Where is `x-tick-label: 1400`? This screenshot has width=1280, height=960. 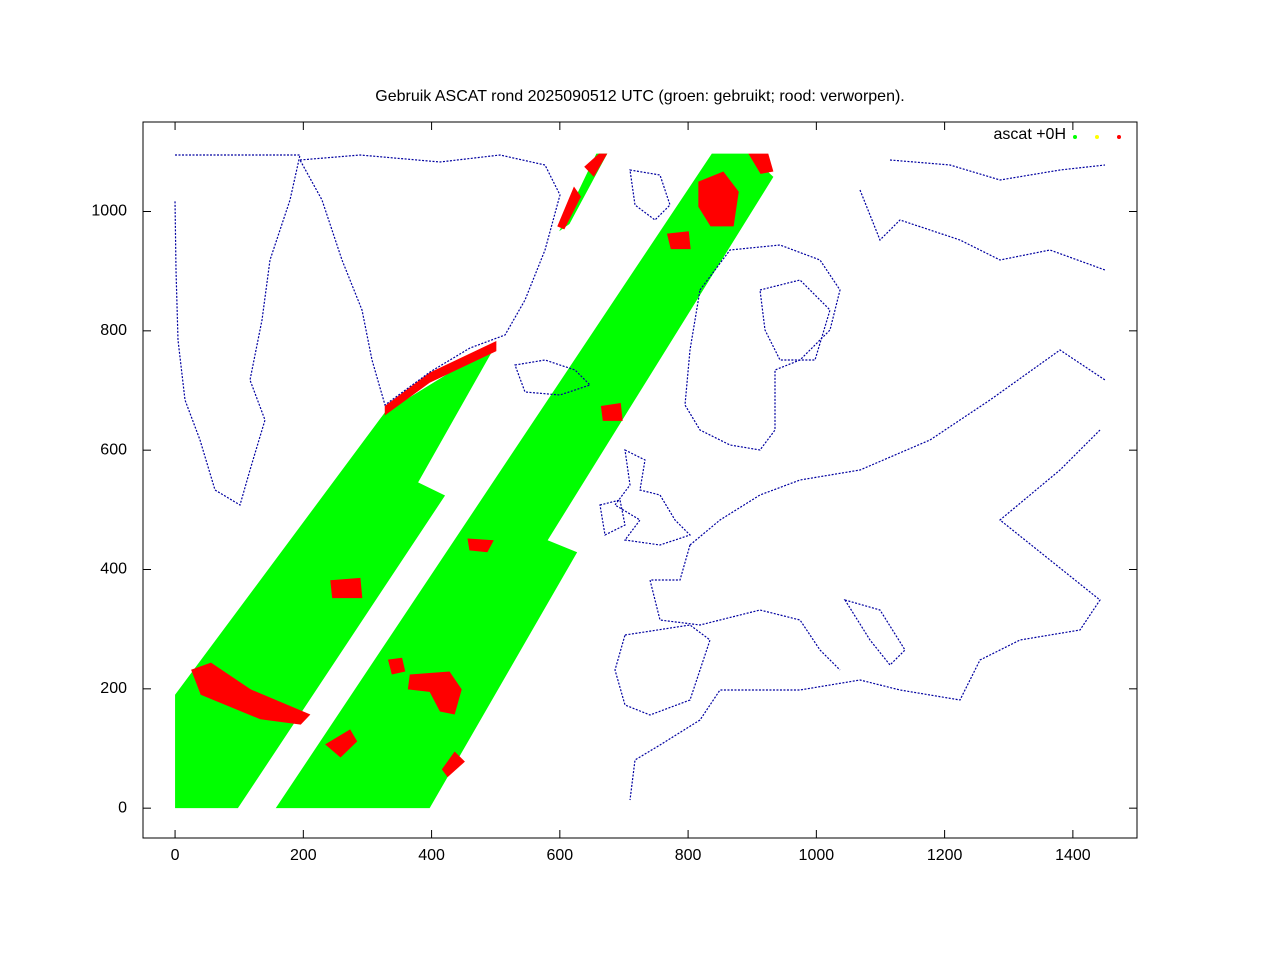
x-tick-label: 1400 is located at coordinates (1073, 855).